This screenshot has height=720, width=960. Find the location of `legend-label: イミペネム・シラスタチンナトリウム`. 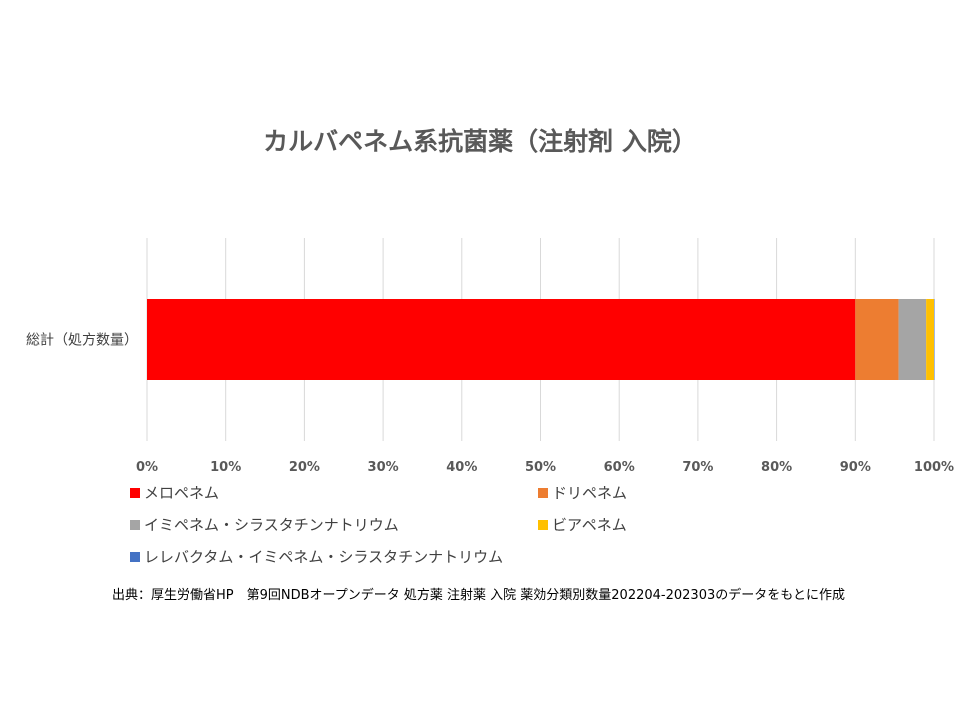

legend-label: イミペネム・シラスタチンナトリウム is located at coordinates (271, 525).